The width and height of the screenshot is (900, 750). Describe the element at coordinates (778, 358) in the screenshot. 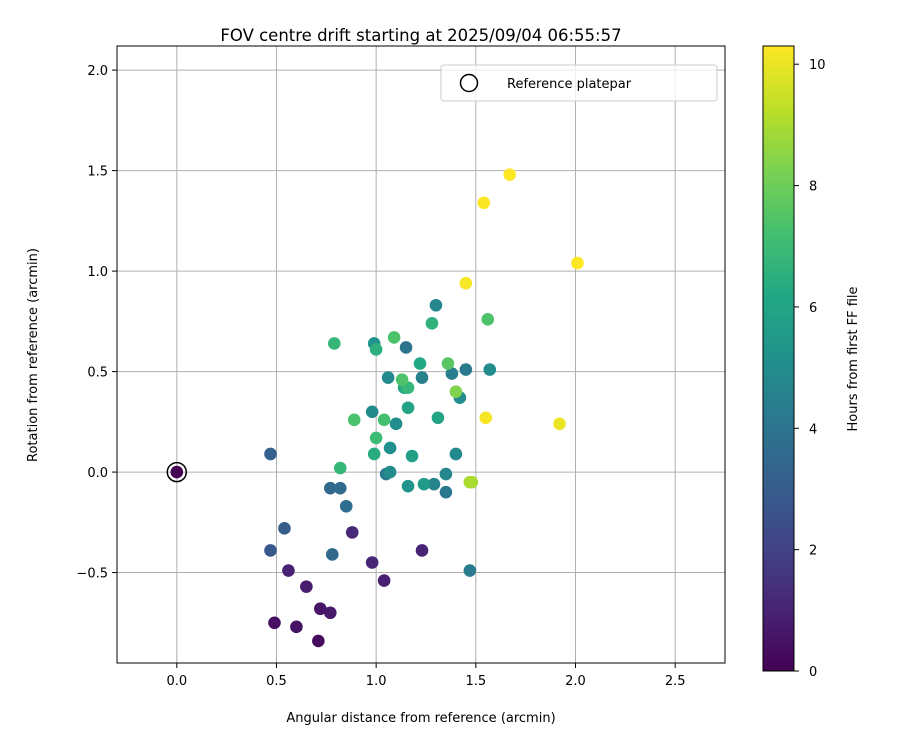

I see `colorbar-gradient` at that location.